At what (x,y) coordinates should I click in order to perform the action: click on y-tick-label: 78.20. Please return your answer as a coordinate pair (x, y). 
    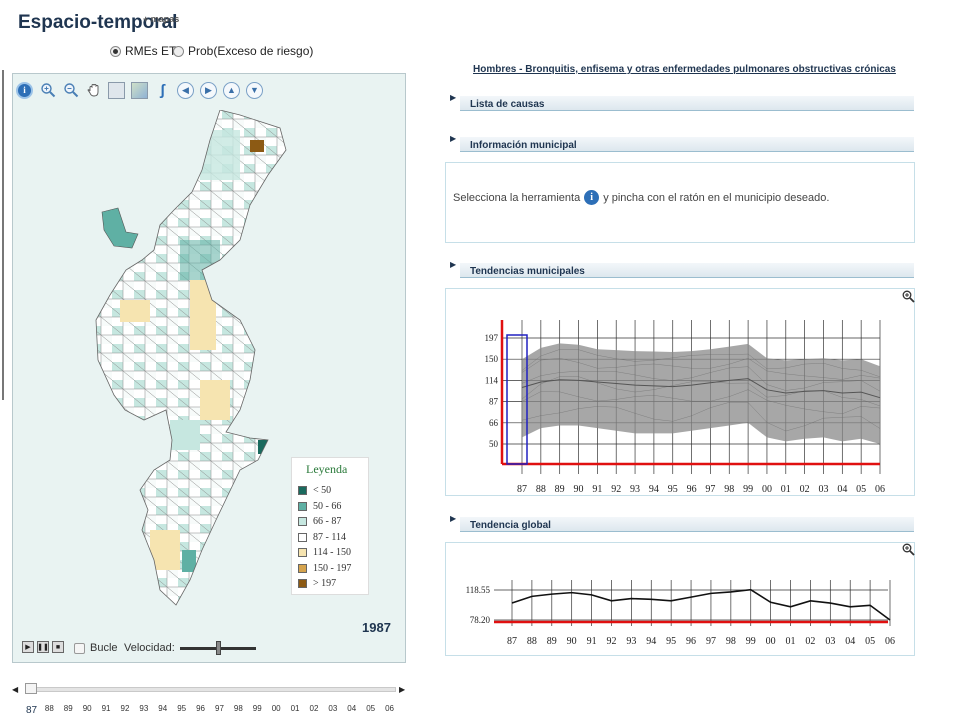
    Looking at the image, I should click on (480, 620).